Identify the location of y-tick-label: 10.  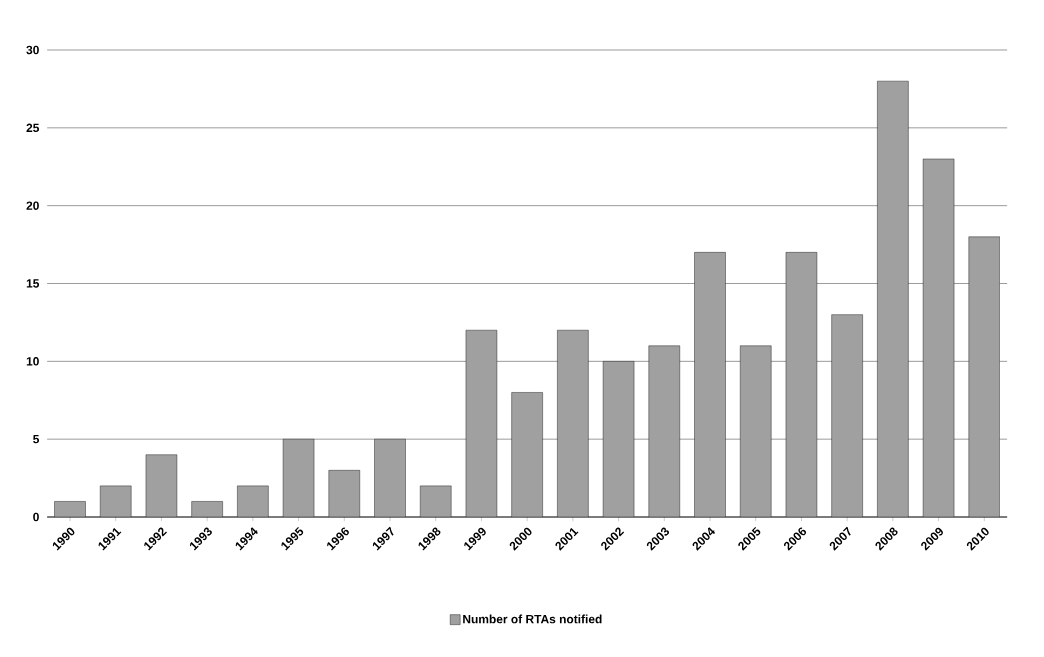
(32, 361).